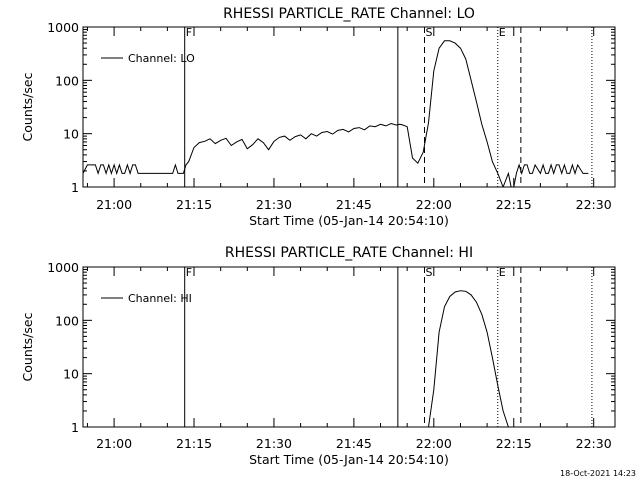 The height and width of the screenshot is (480, 640). Describe the element at coordinates (161, 58) in the screenshot. I see `legend-entry: Channel: LO` at that location.